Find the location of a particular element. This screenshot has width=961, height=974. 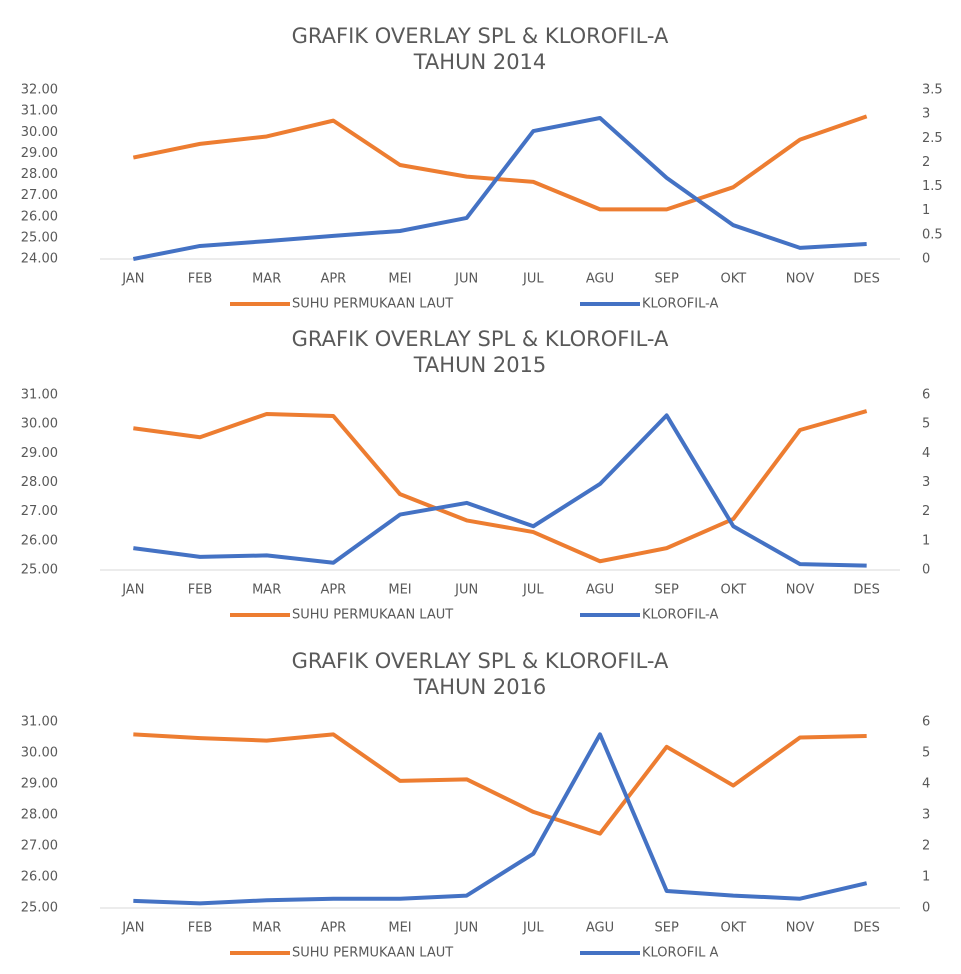

chart-subtitle: TAHUN 2016 is located at coordinates (480, 687).